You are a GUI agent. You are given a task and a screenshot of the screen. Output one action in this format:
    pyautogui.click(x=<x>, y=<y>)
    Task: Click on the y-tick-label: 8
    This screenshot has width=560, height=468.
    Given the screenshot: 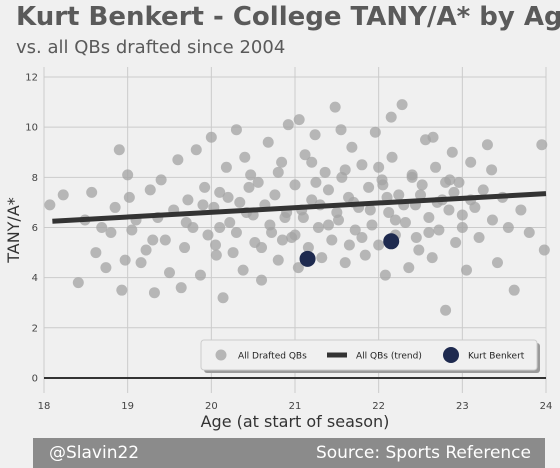 What is the action you would take?
    pyautogui.click(x=35, y=178)
    